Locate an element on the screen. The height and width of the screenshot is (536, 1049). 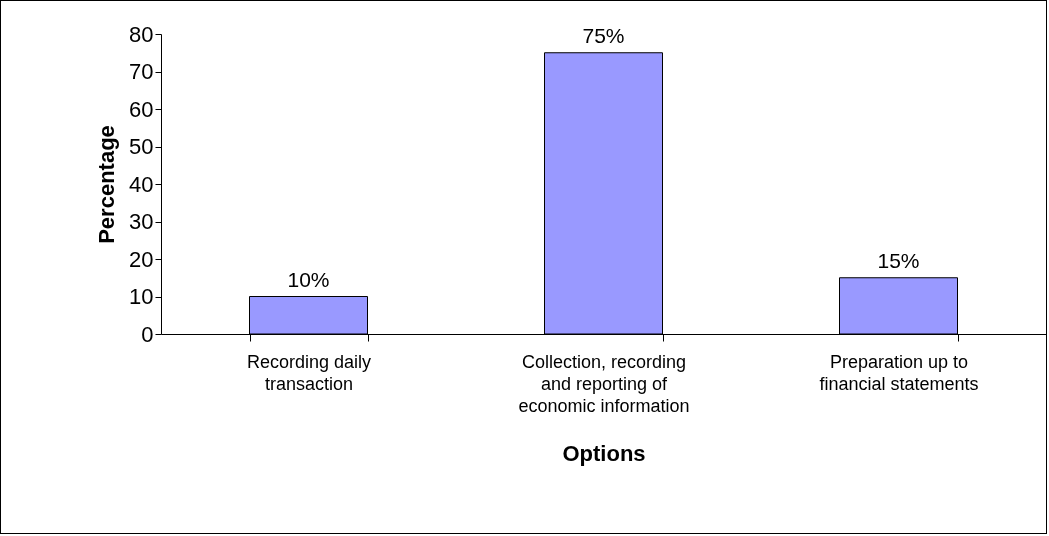
y-tick-label: 80 is located at coordinates (141, 34).